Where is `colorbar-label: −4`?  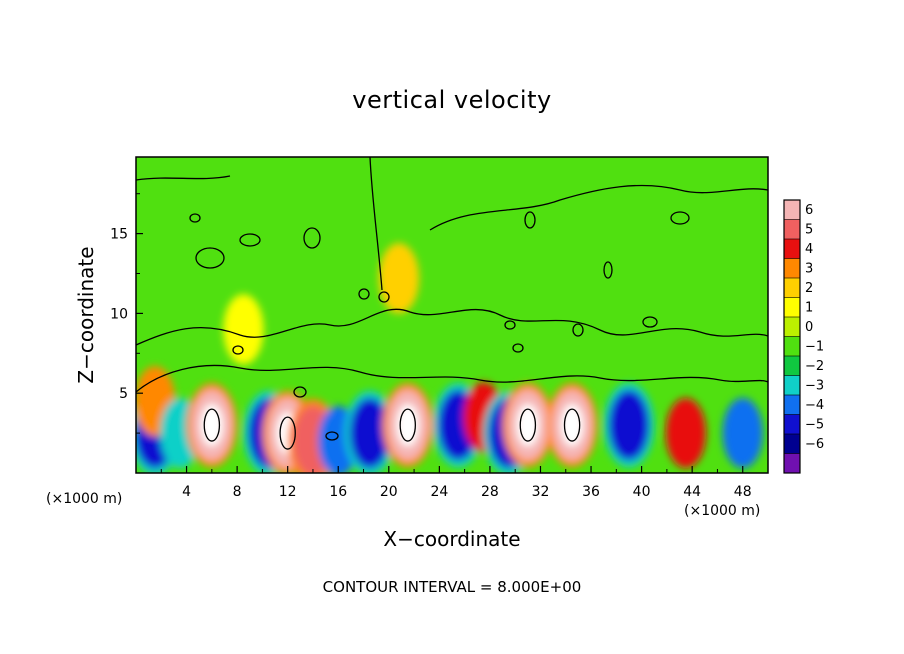
colorbar-label: −4 is located at coordinates (814, 405).